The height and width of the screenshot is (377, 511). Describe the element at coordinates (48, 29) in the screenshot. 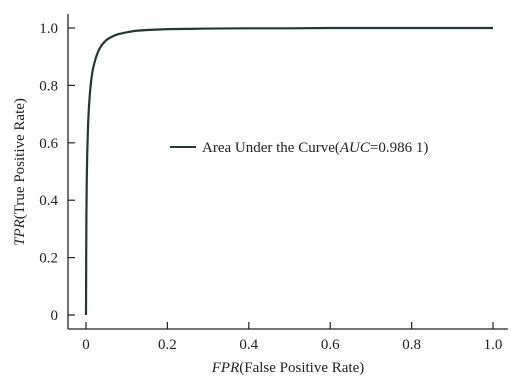

I see `y-tick-label: 1.0` at that location.